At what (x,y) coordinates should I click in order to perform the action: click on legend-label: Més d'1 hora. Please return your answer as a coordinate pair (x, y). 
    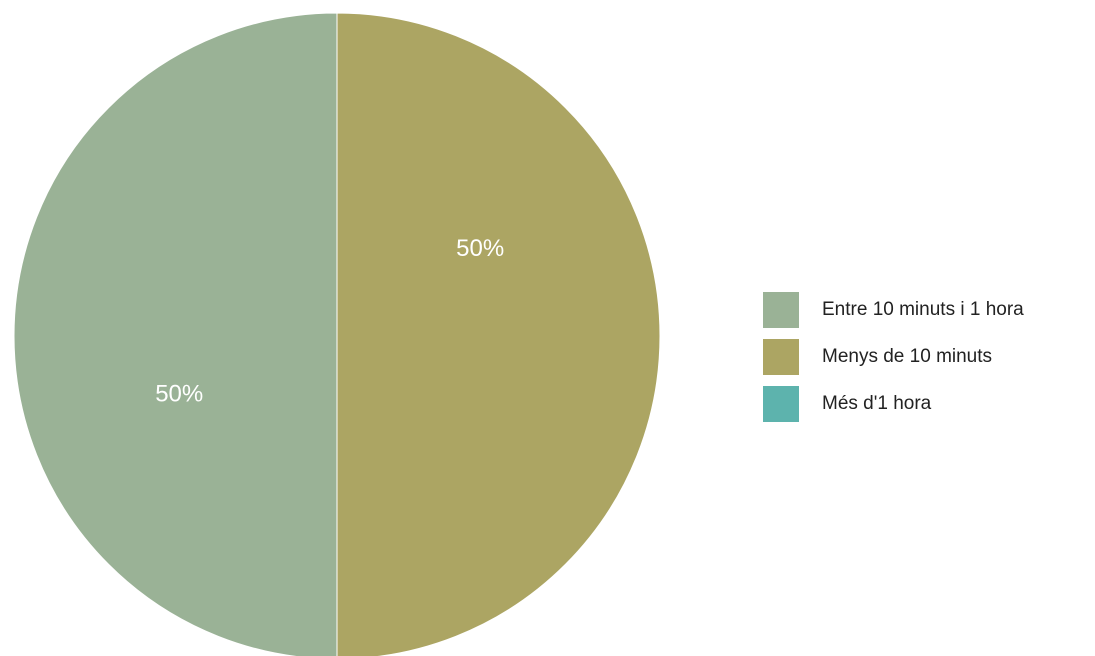
    Looking at the image, I should click on (877, 403).